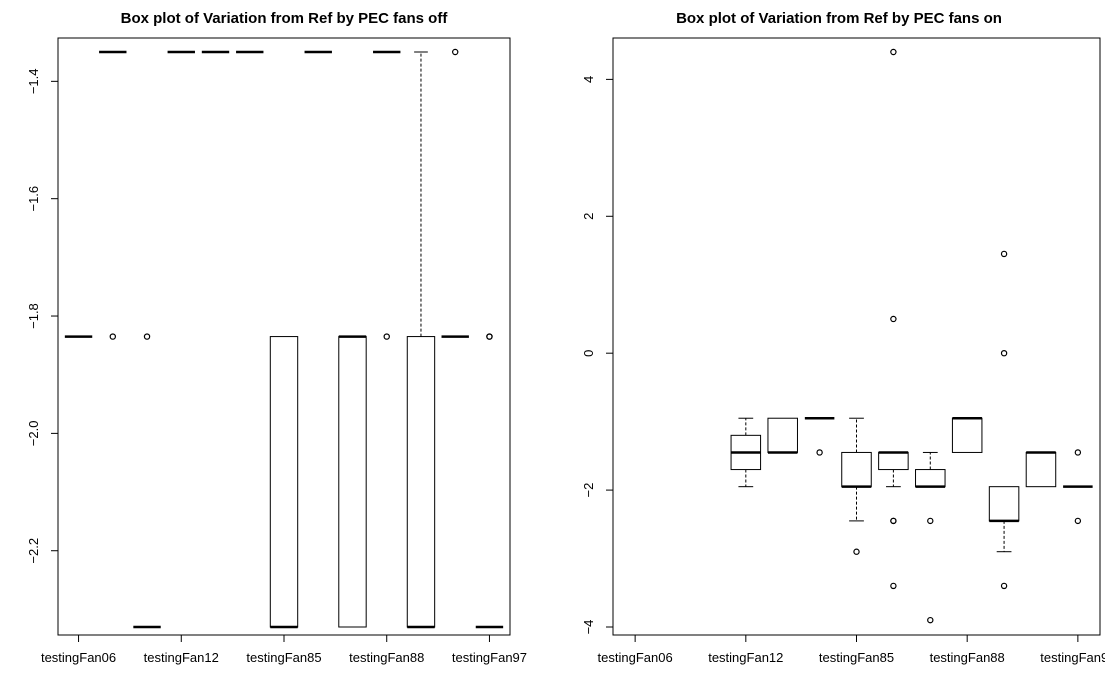 The image size is (1105, 683). Describe the element at coordinates (588, 353) in the screenshot. I see `y-tick-label: 0` at that location.